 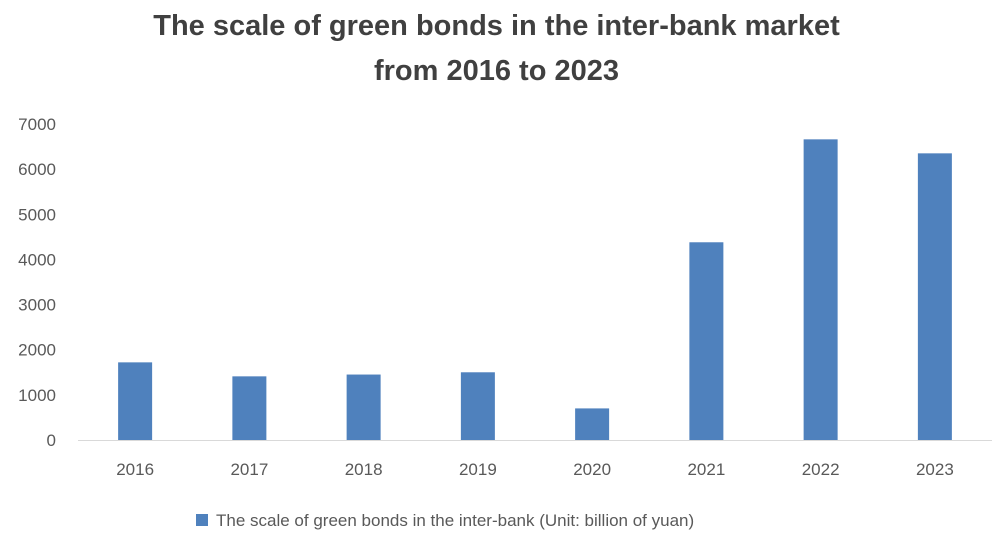 What do you see at coordinates (37, 282) in the screenshot?
I see `y-axis: 0 1000 2000 3000 4000 5000 6000 7000` at bounding box center [37, 282].